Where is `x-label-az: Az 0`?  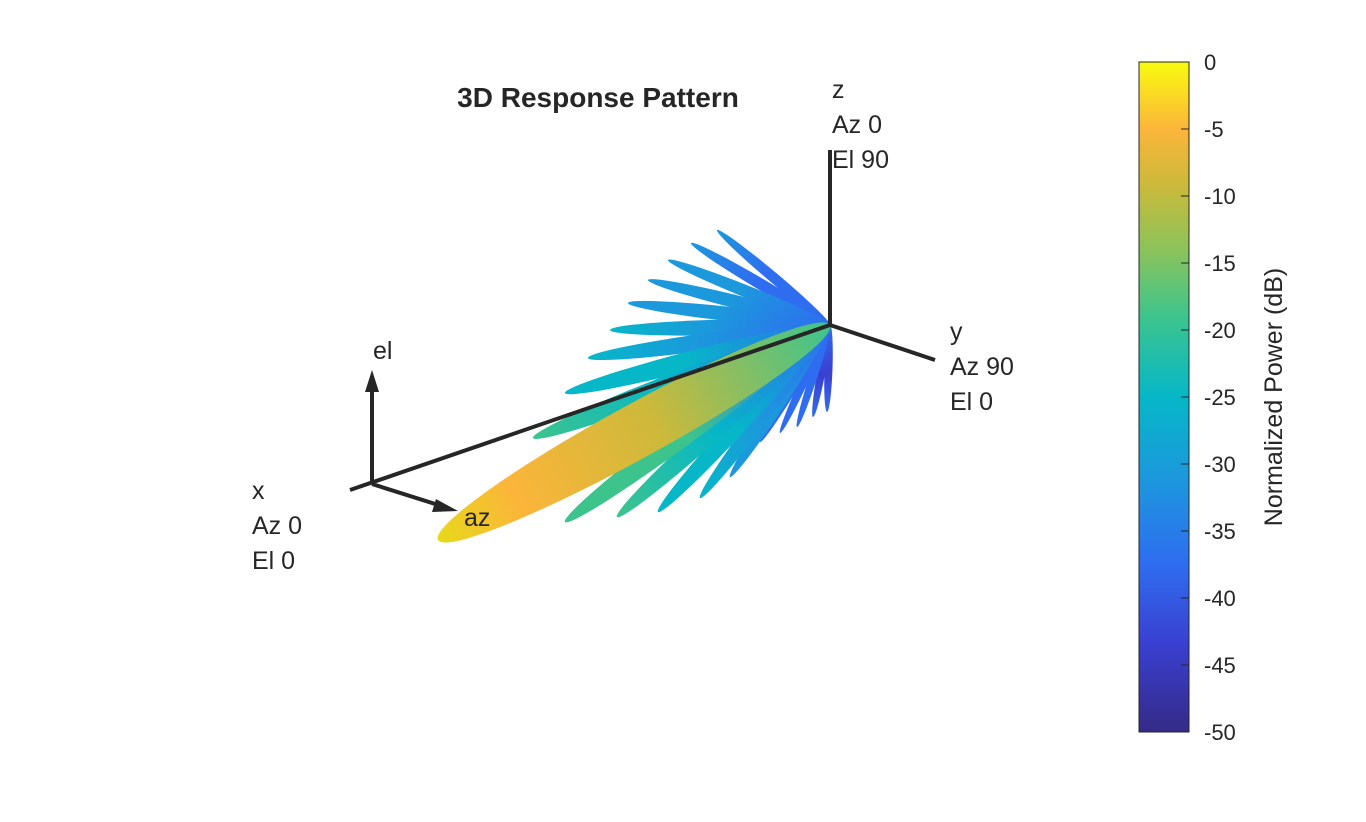
x-label-az: Az 0 is located at coordinates (277, 526).